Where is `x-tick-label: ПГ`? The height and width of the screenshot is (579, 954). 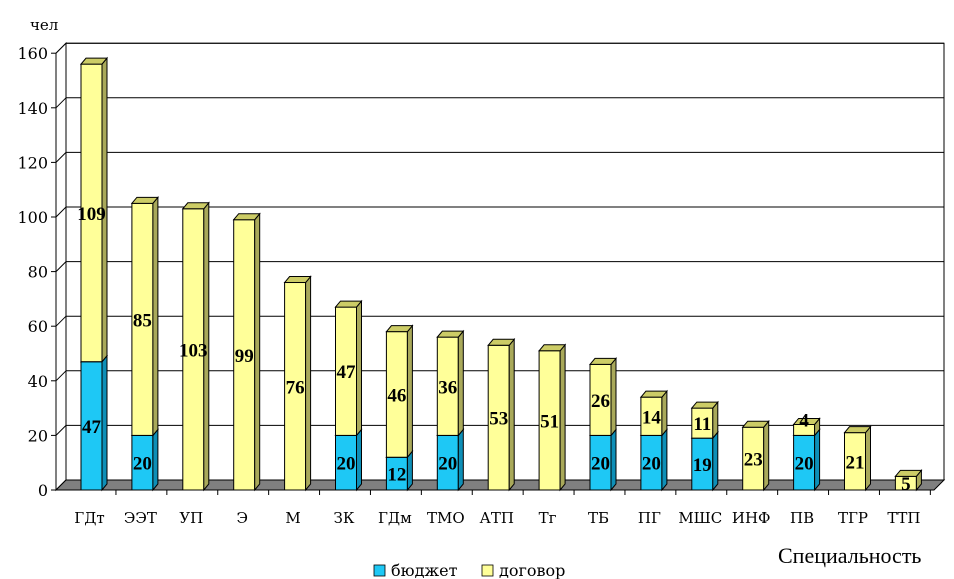 x-tick-label: ПГ is located at coordinates (649, 518).